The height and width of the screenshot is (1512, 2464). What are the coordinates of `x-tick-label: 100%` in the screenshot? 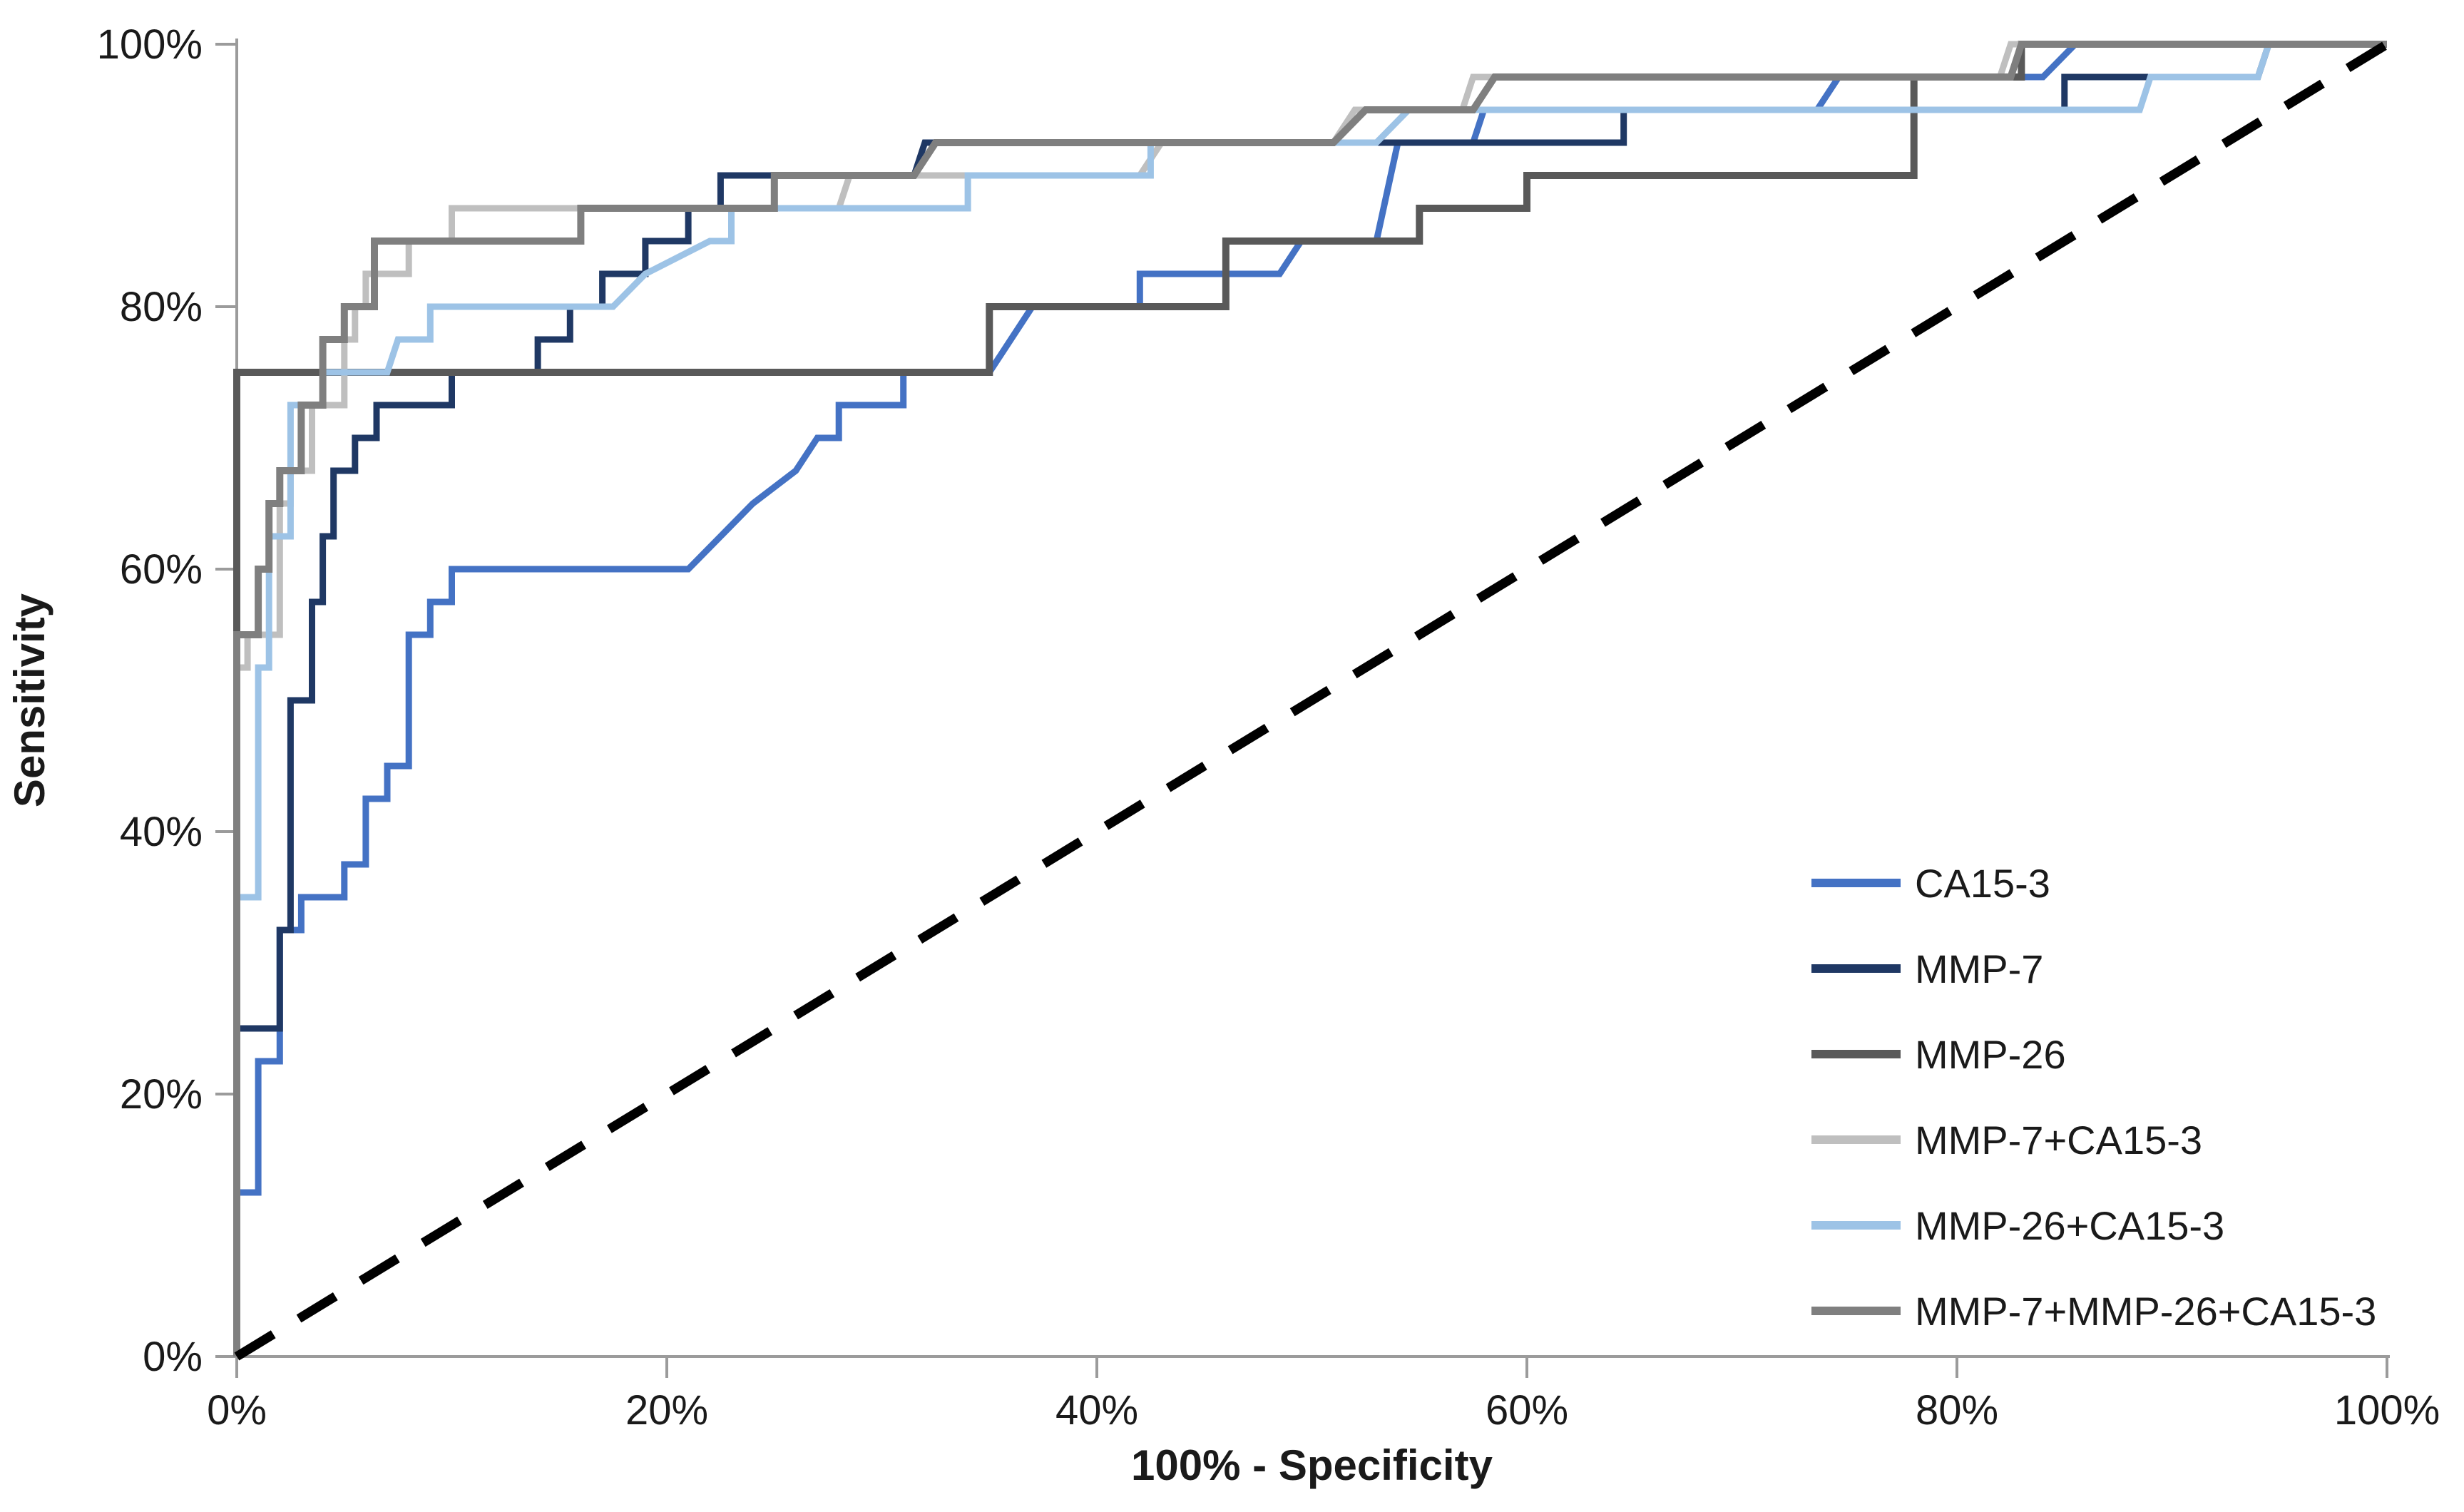 It's located at (2387, 1410).